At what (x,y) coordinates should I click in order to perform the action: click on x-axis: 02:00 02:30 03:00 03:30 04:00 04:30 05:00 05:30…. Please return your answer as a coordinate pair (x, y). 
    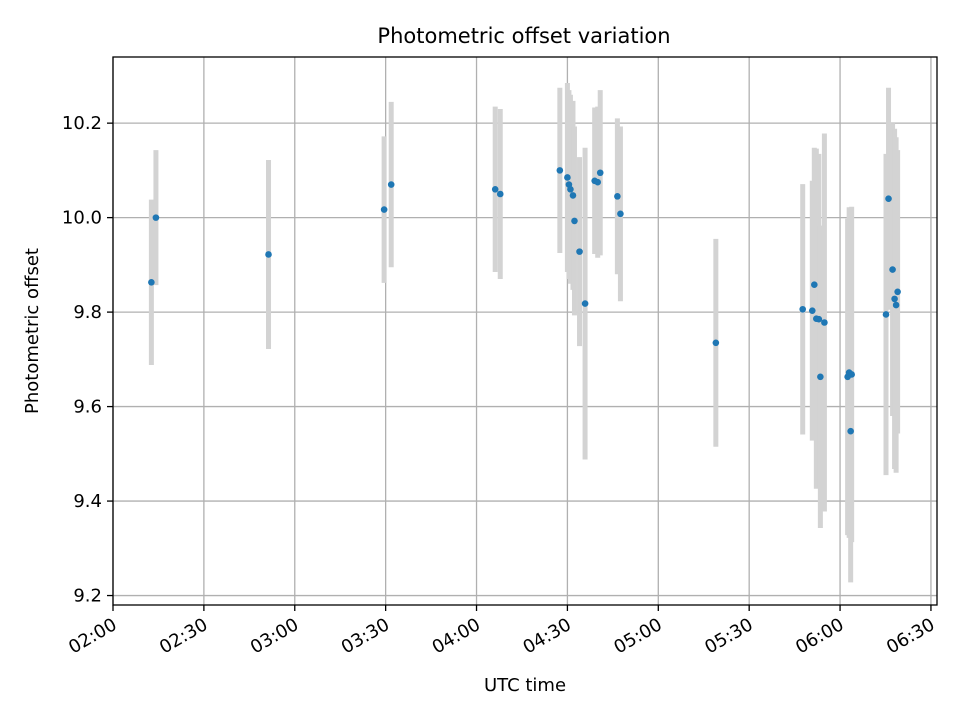
    Looking at the image, I should click on (501, 631).